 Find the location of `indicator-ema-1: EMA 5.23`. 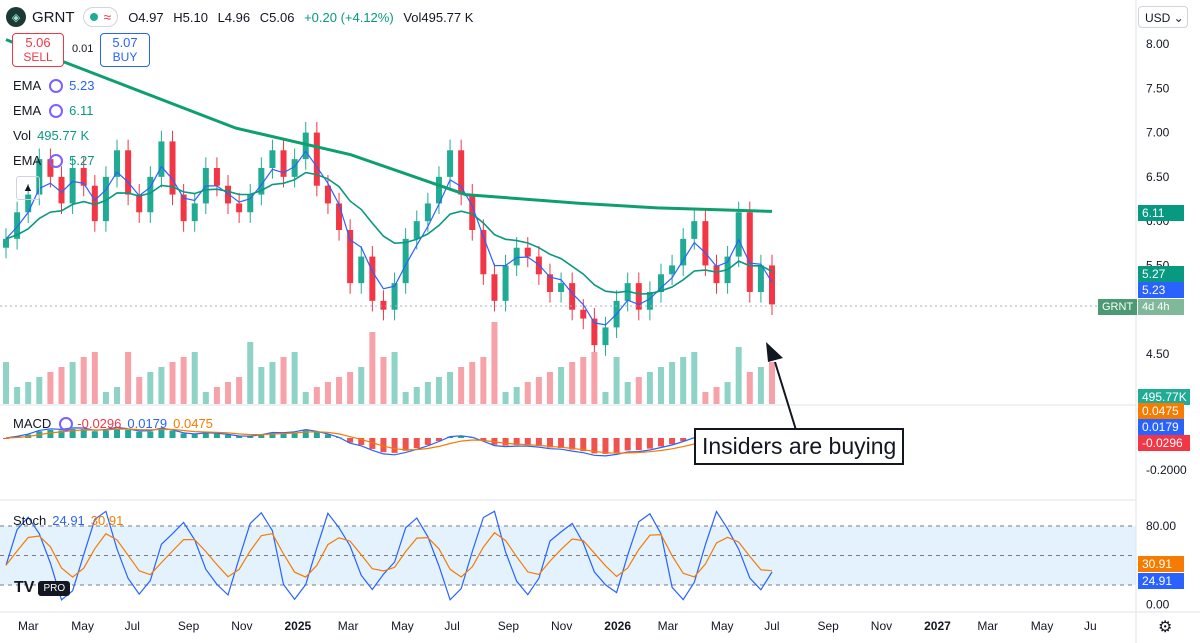

indicator-ema-1: EMA 5.23 is located at coordinates (53, 85).